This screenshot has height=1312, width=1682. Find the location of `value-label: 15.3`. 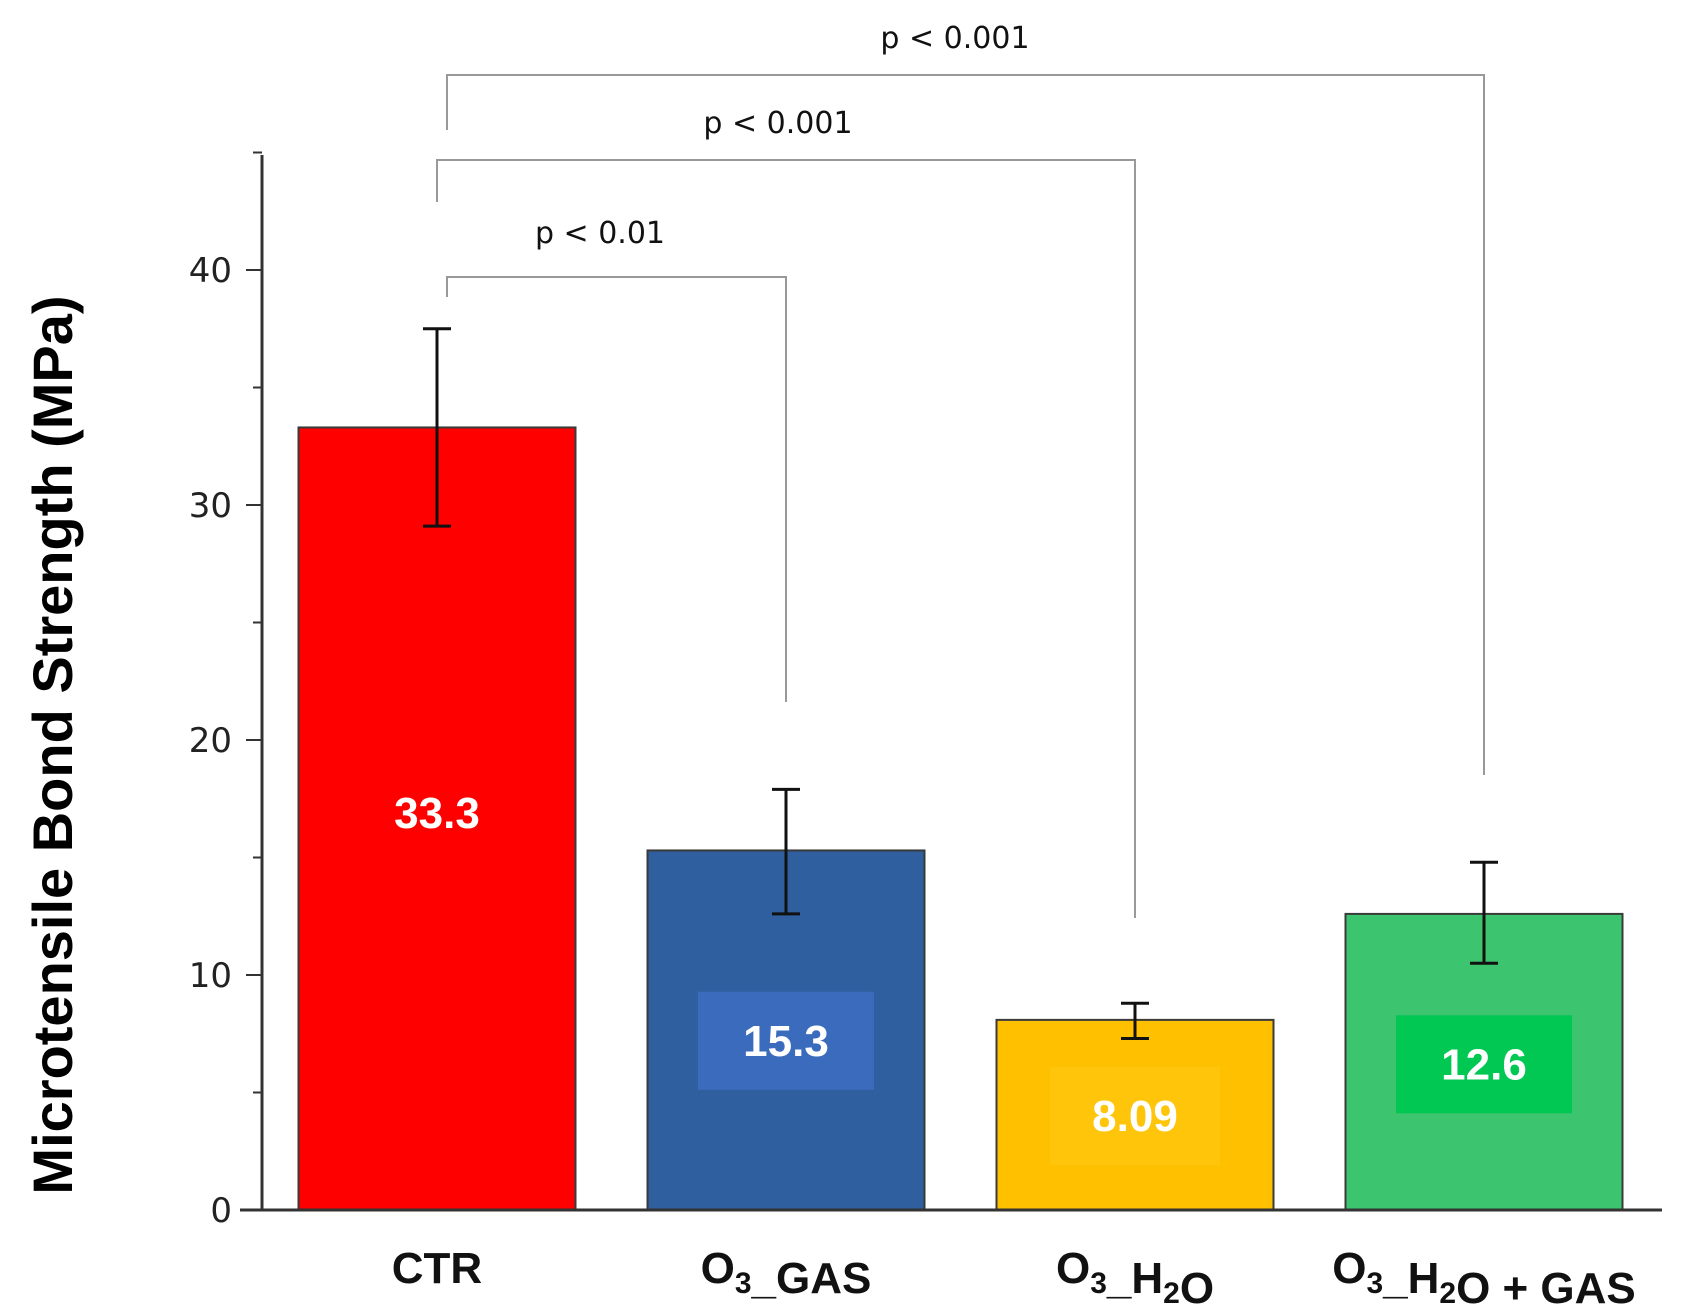

value-label: 15.3 is located at coordinates (786, 1041).